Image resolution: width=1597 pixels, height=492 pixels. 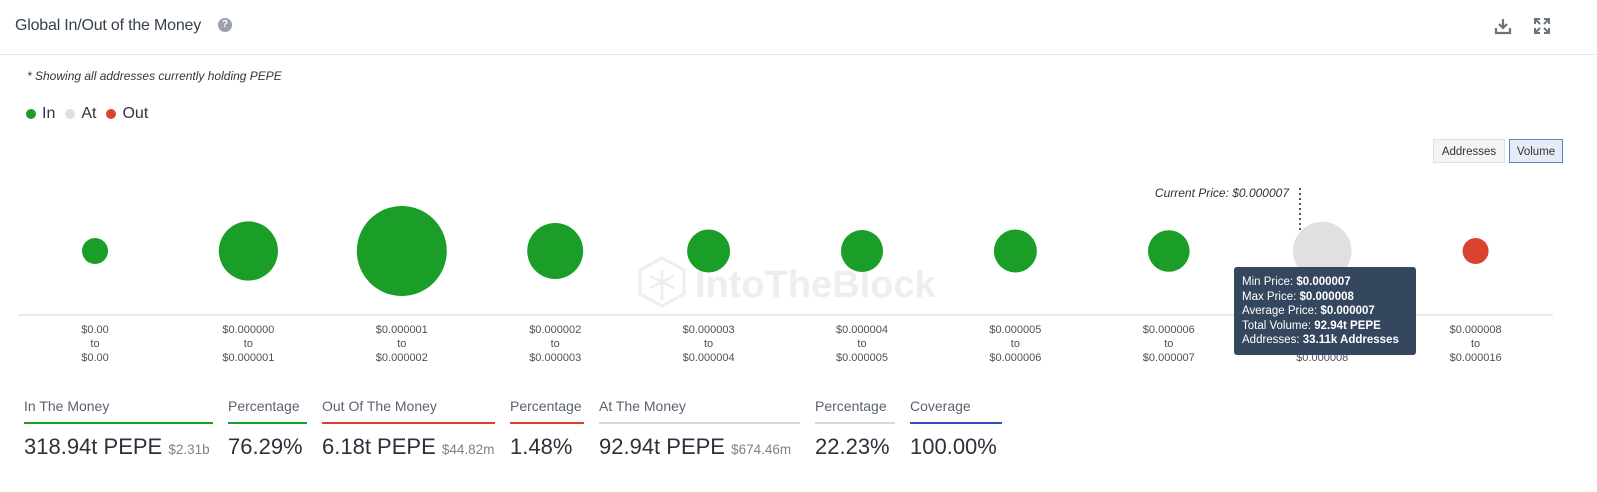 What do you see at coordinates (1322, 358) in the screenshot?
I see `x-tick-label-9: $0.000008` at bounding box center [1322, 358].